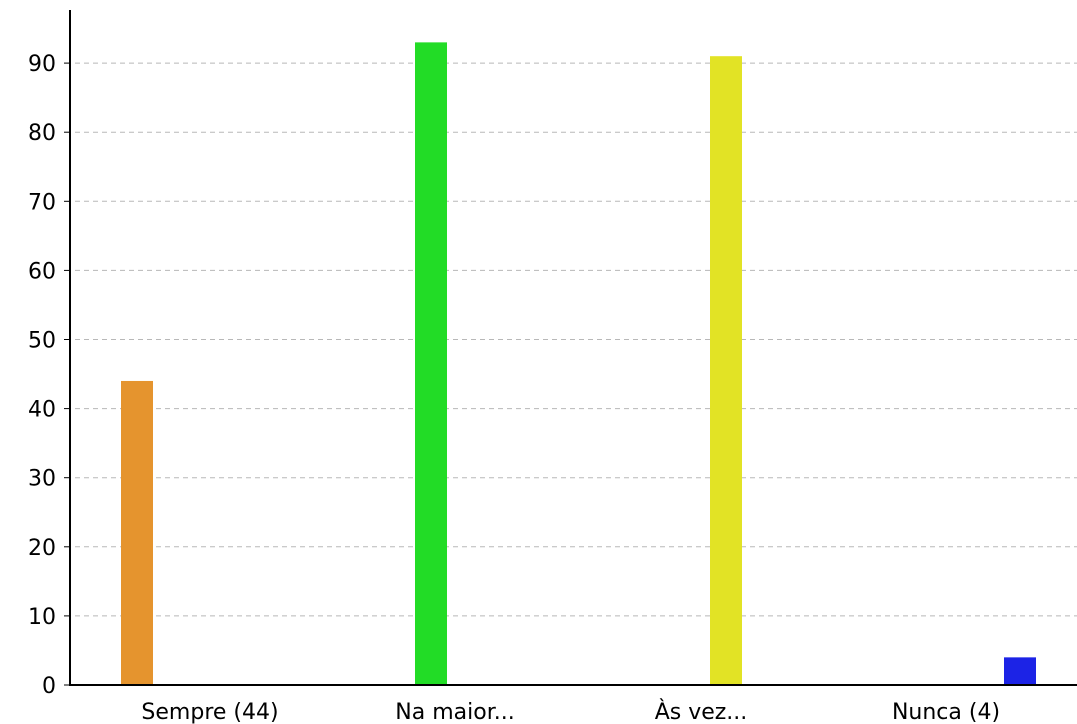 This screenshot has width=1077, height=724. I want to click on y-tick-label: 70, so click(42, 202).